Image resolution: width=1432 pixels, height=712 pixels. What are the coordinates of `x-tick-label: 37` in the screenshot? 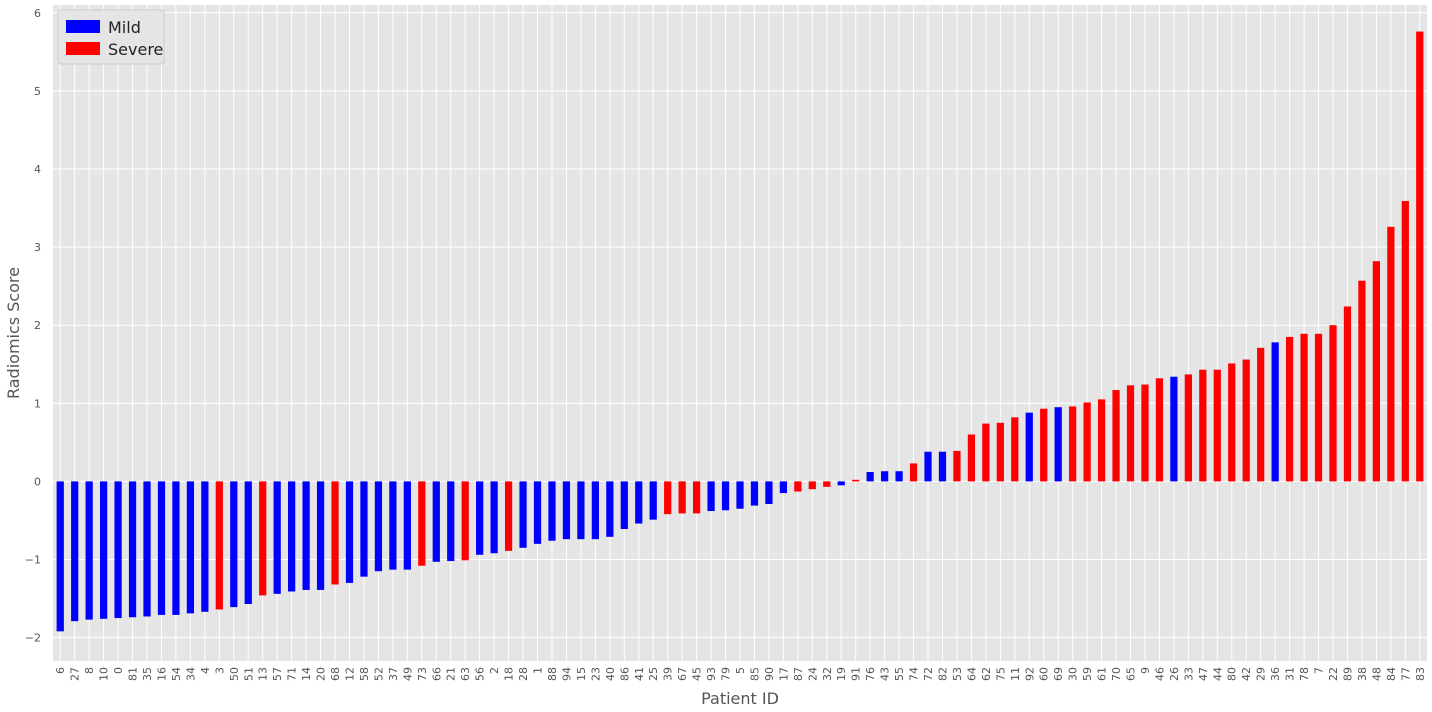 It's located at (393, 674).